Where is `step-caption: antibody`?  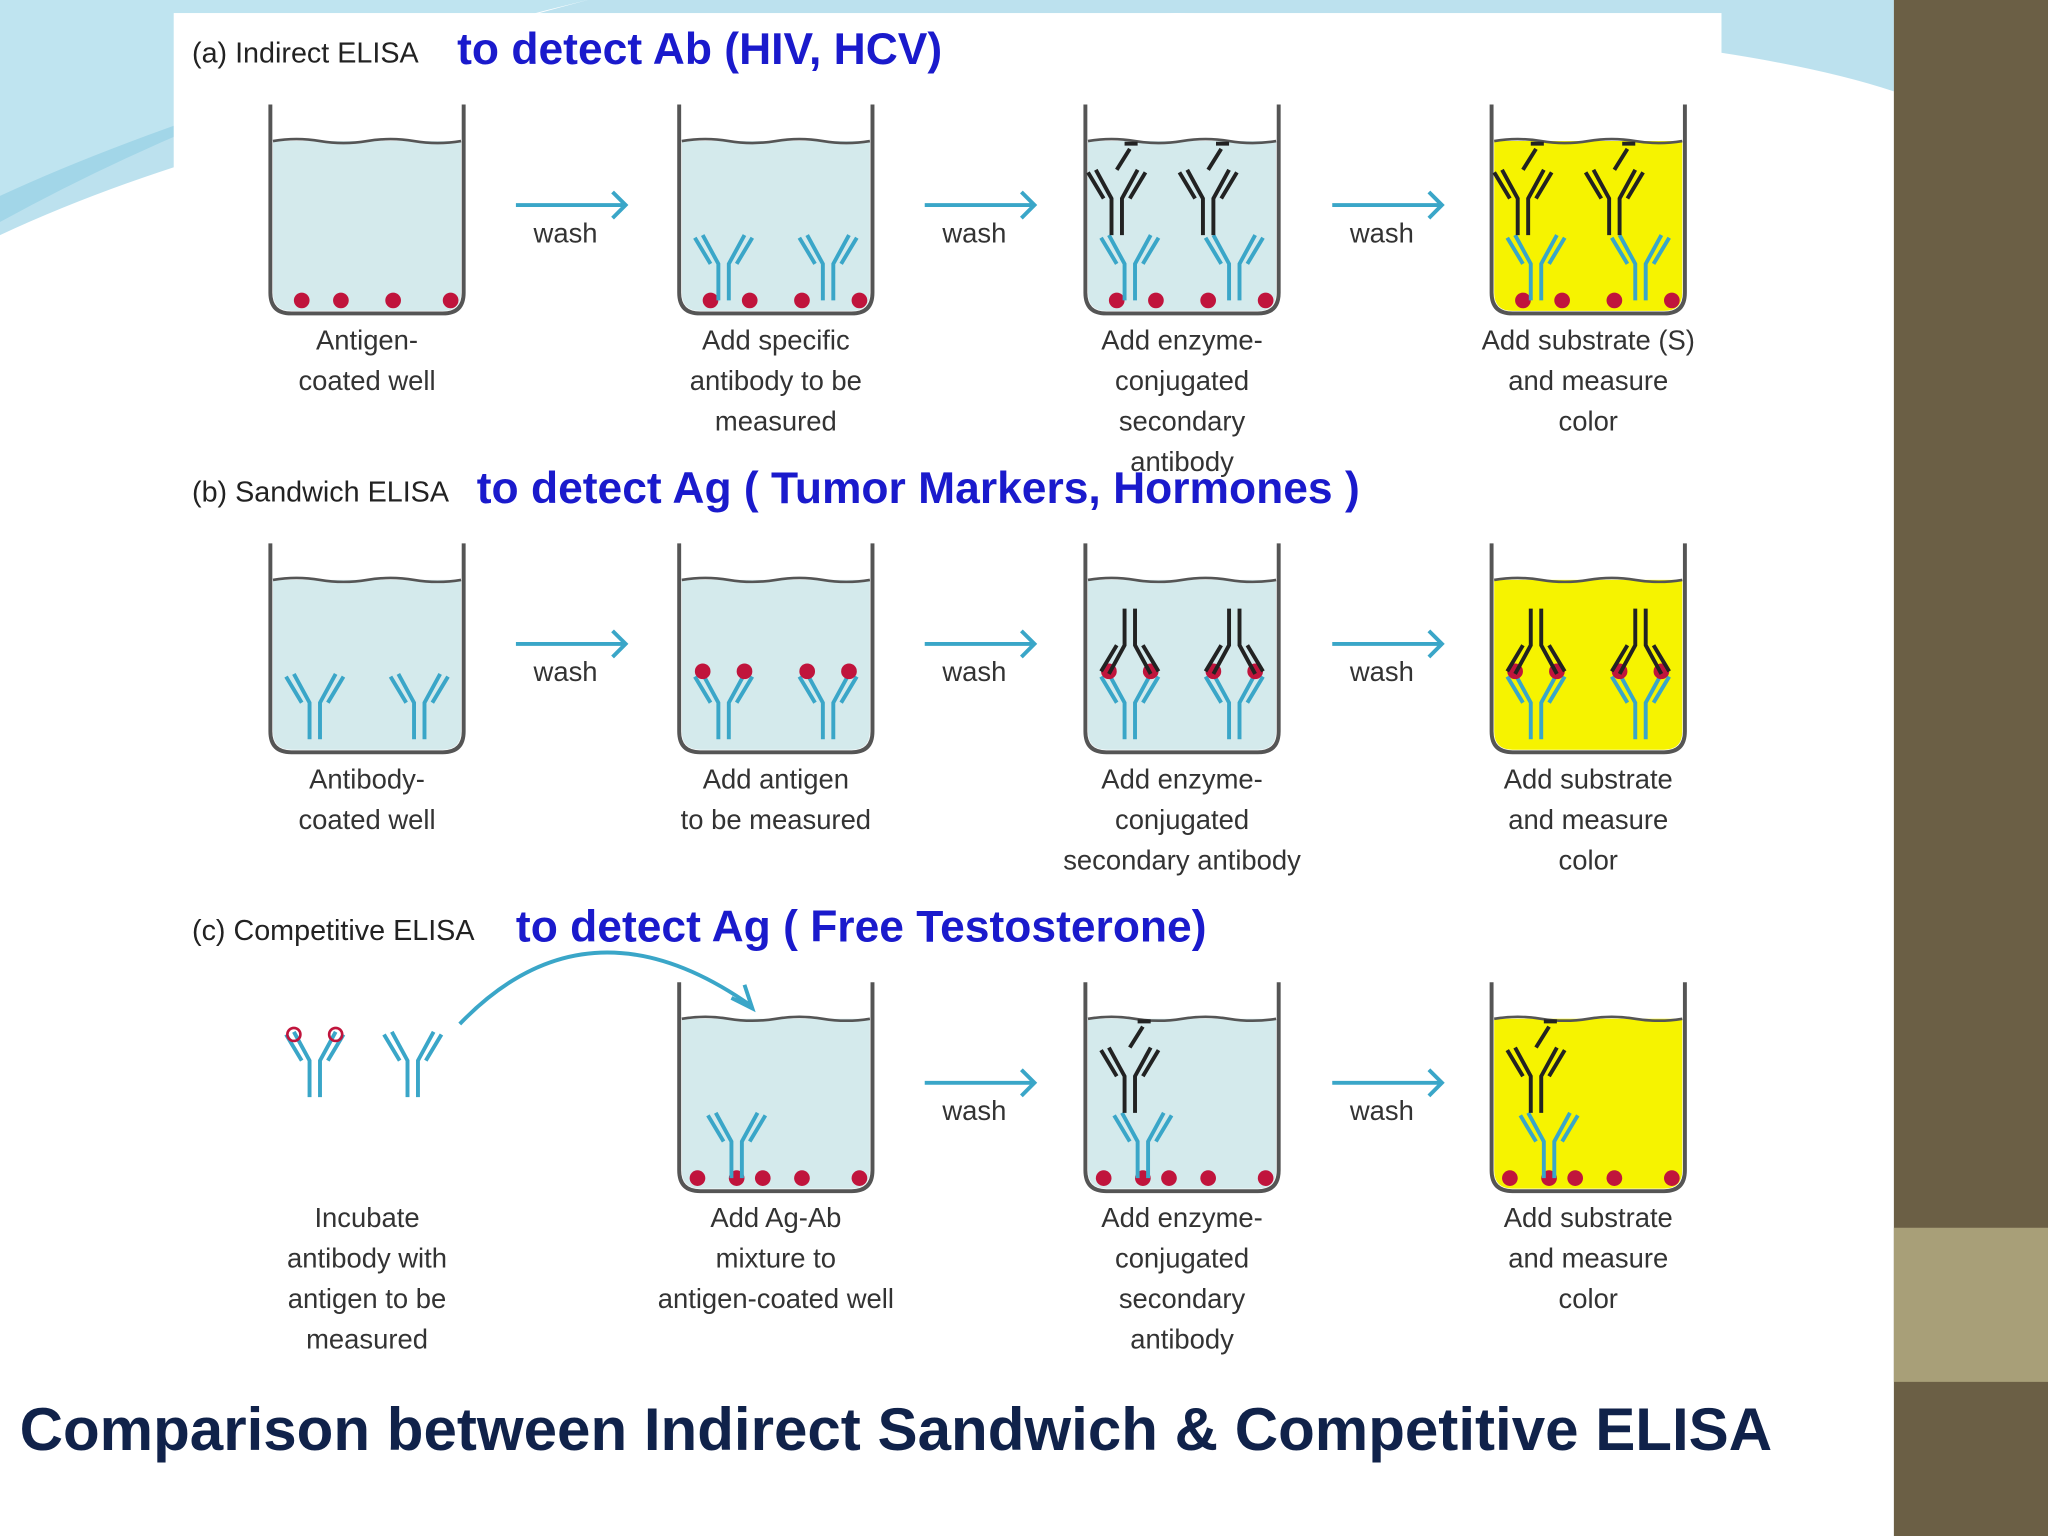 step-caption: antibody is located at coordinates (1182, 461).